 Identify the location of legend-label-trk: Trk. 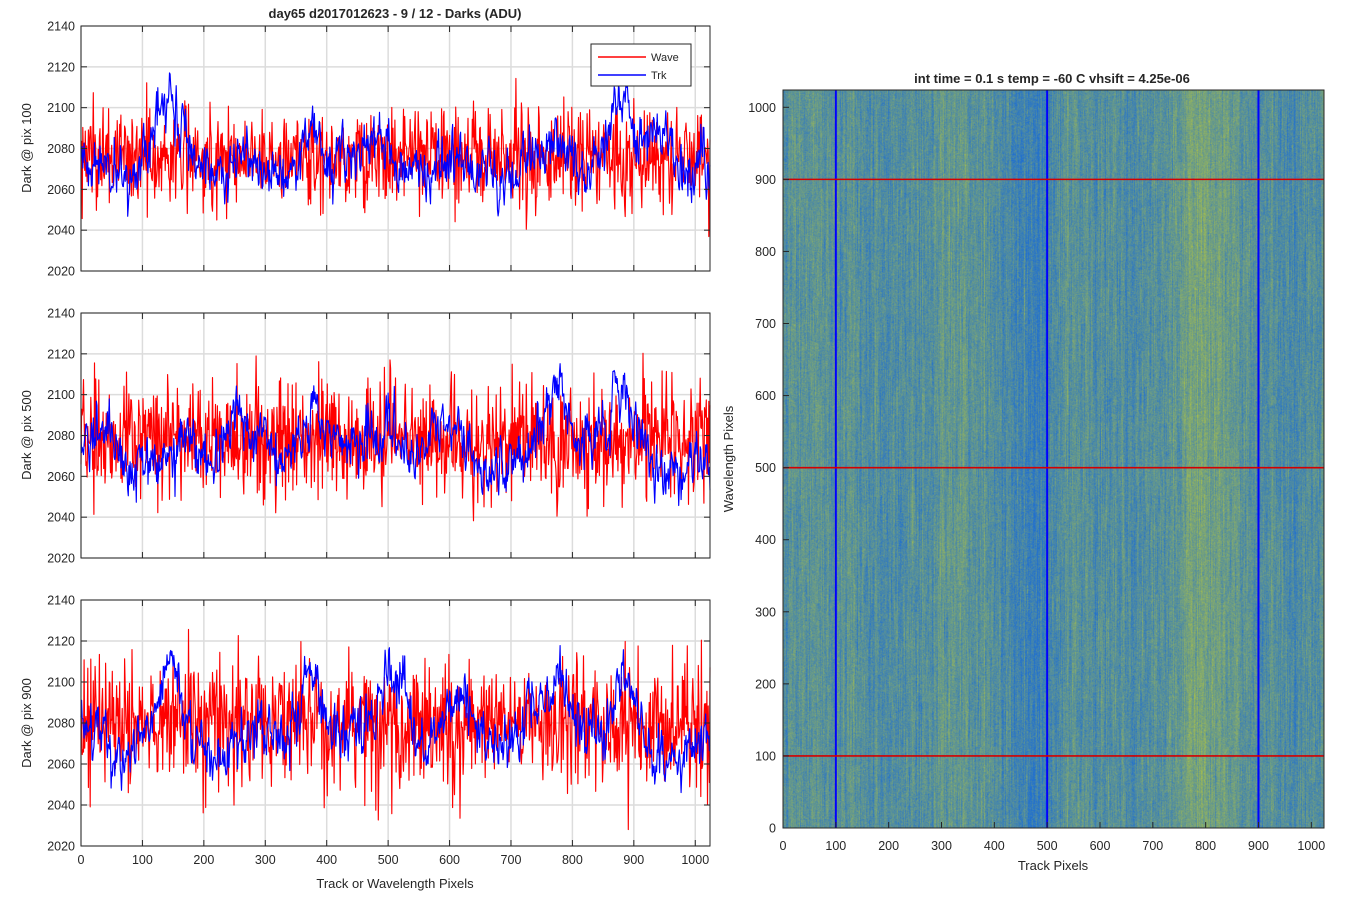
(659, 76).